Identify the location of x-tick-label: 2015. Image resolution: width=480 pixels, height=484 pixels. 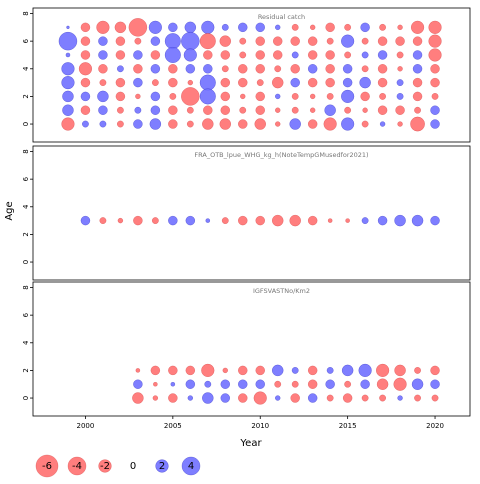
(348, 426).